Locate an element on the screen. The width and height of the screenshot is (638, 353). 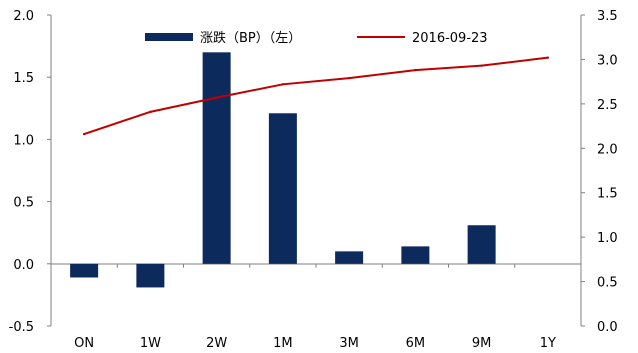
right-tick-label: 2.0 is located at coordinates (607, 149).